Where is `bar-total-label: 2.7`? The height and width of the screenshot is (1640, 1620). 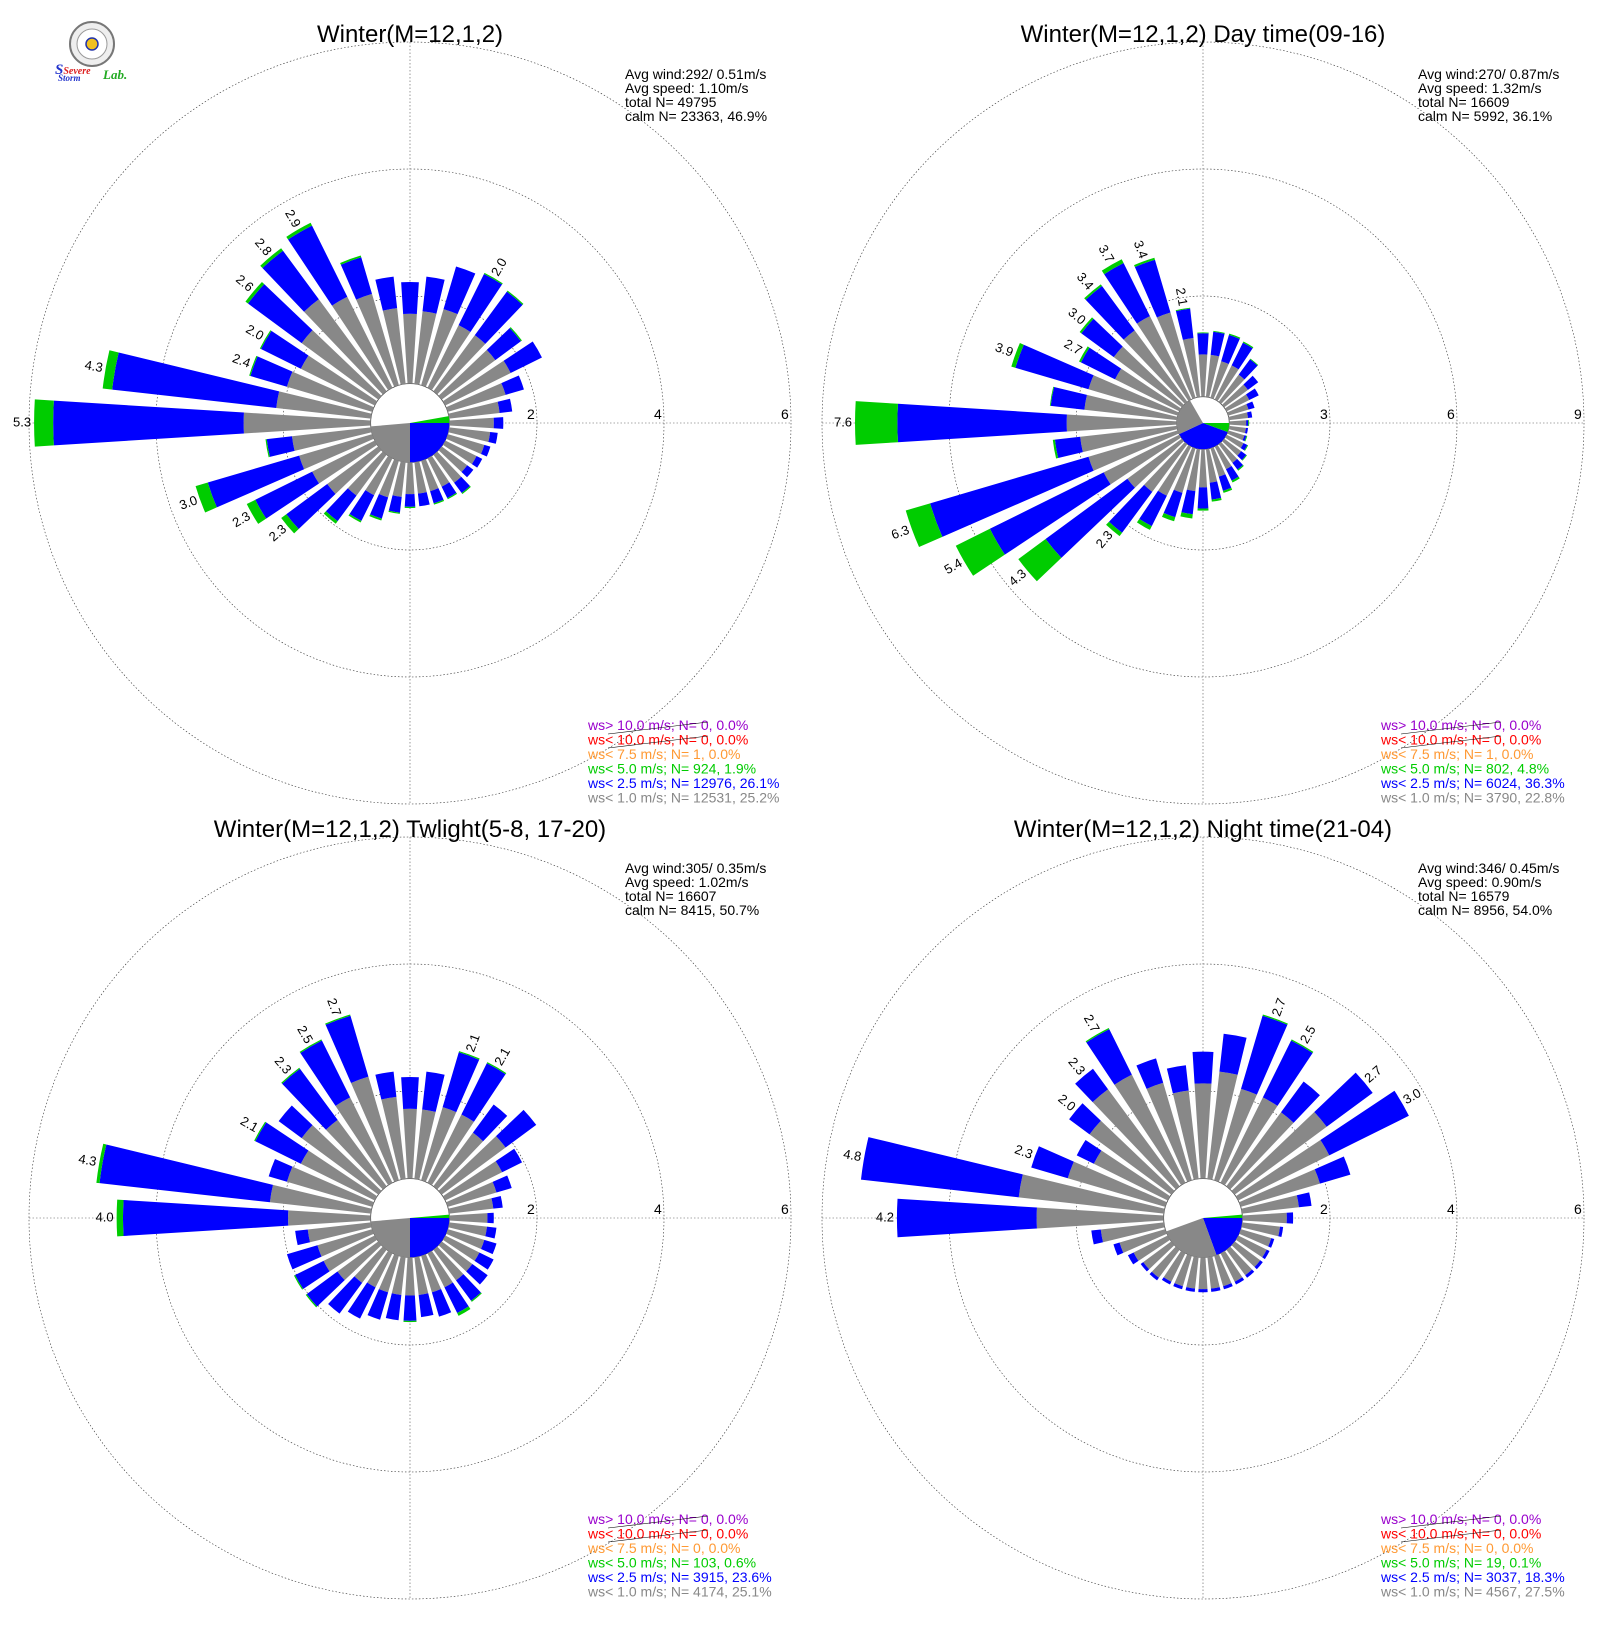 bar-total-label: 2.7 is located at coordinates (1372, 1073).